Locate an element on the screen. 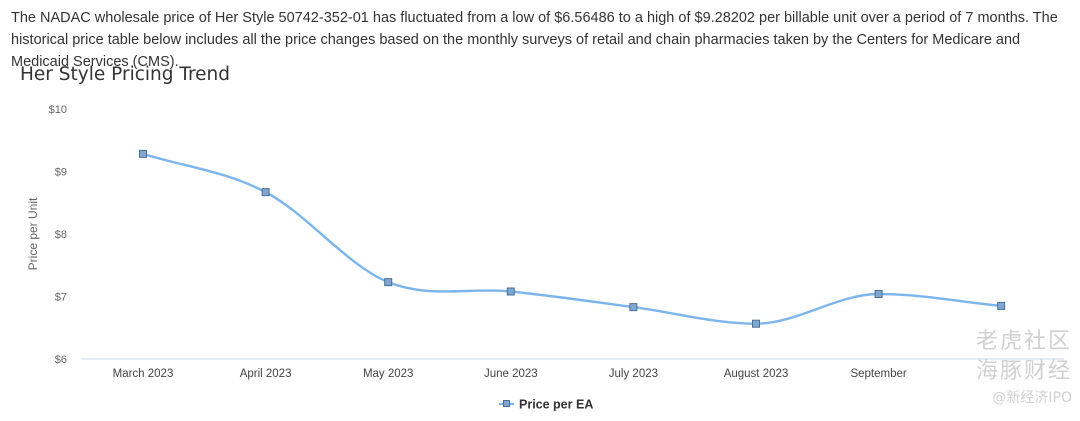 Image resolution: width=1080 pixels, height=421 pixels. x-tick-label: June 2023 is located at coordinates (511, 374).